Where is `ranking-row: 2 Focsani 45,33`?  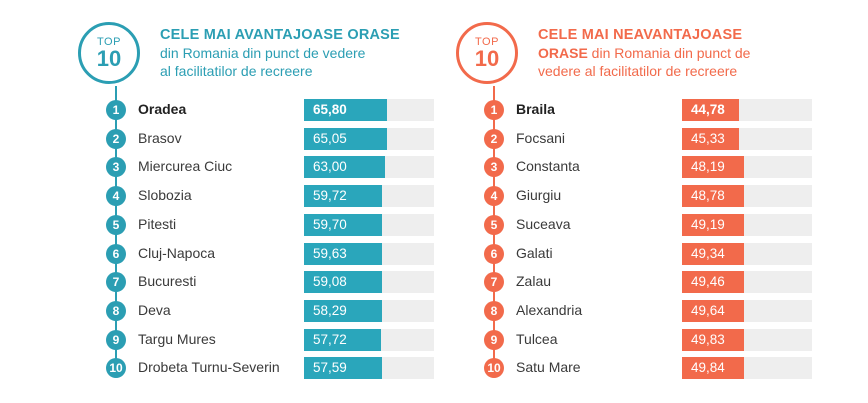
ranking-row: 2 Focsani 45,33 is located at coordinates (652, 139).